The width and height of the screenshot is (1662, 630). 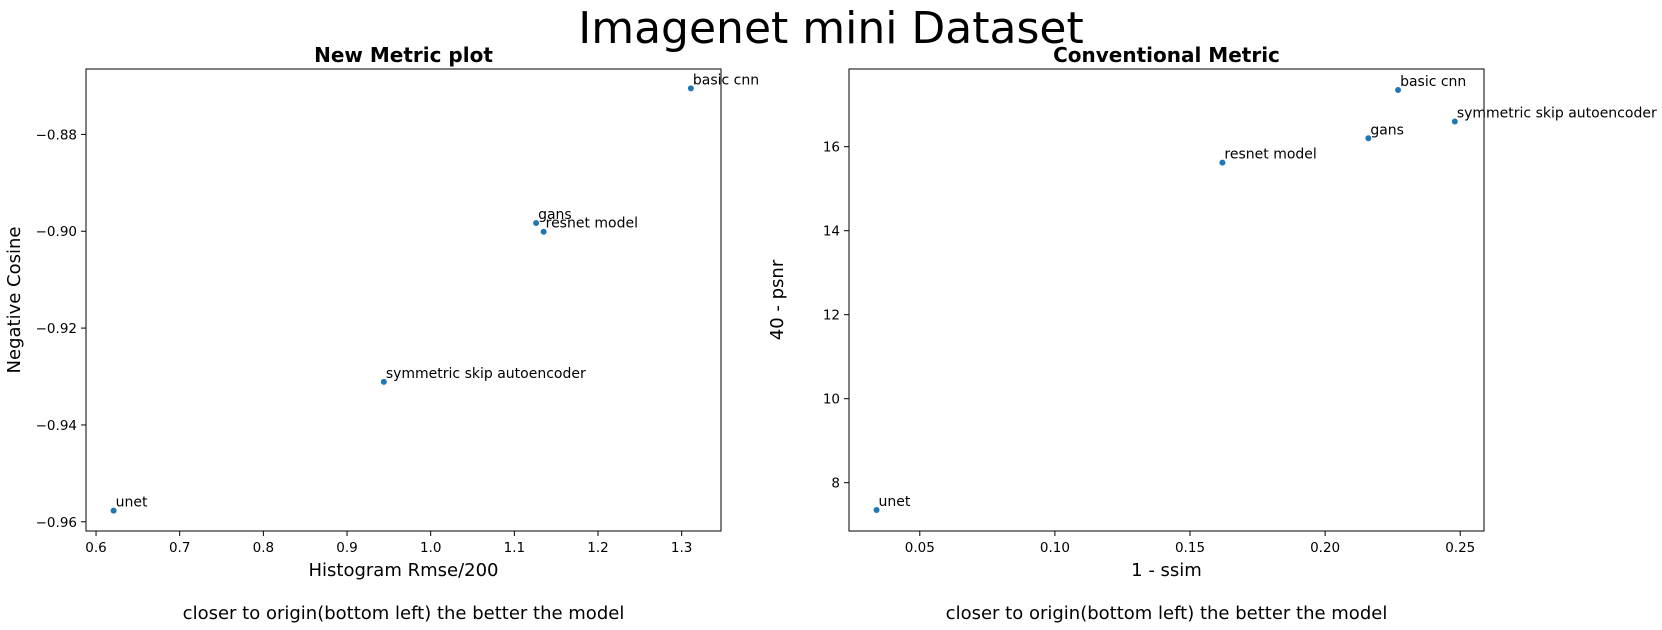 I want to click on figure-suptitle: Imagenet mini Dataset, so click(x=830, y=28).